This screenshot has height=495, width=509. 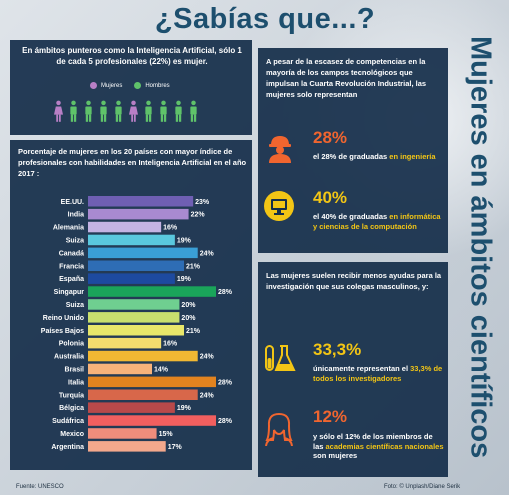 I want to click on category-label: Países Bajos, so click(x=62, y=331).